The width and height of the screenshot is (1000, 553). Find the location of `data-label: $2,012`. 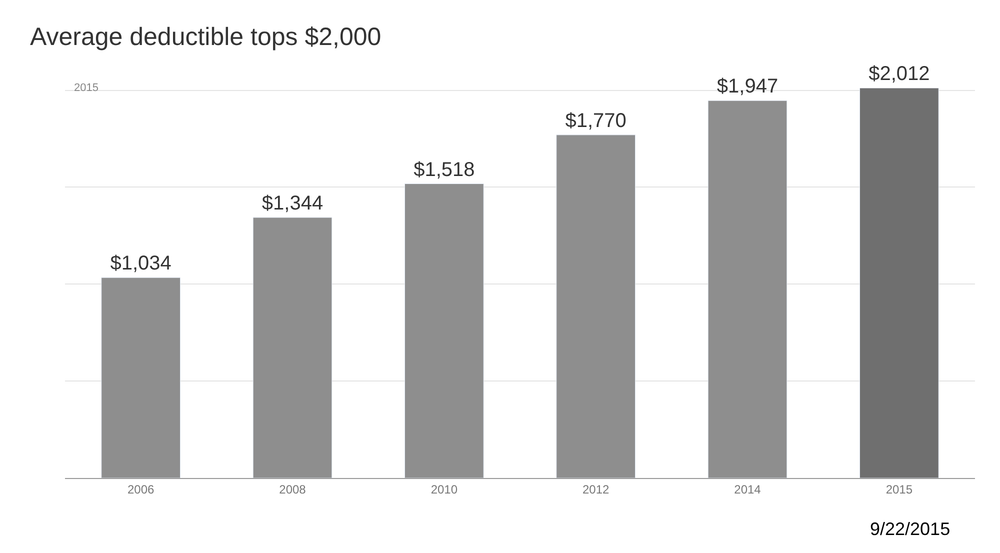

data-label: $2,012 is located at coordinates (899, 74).